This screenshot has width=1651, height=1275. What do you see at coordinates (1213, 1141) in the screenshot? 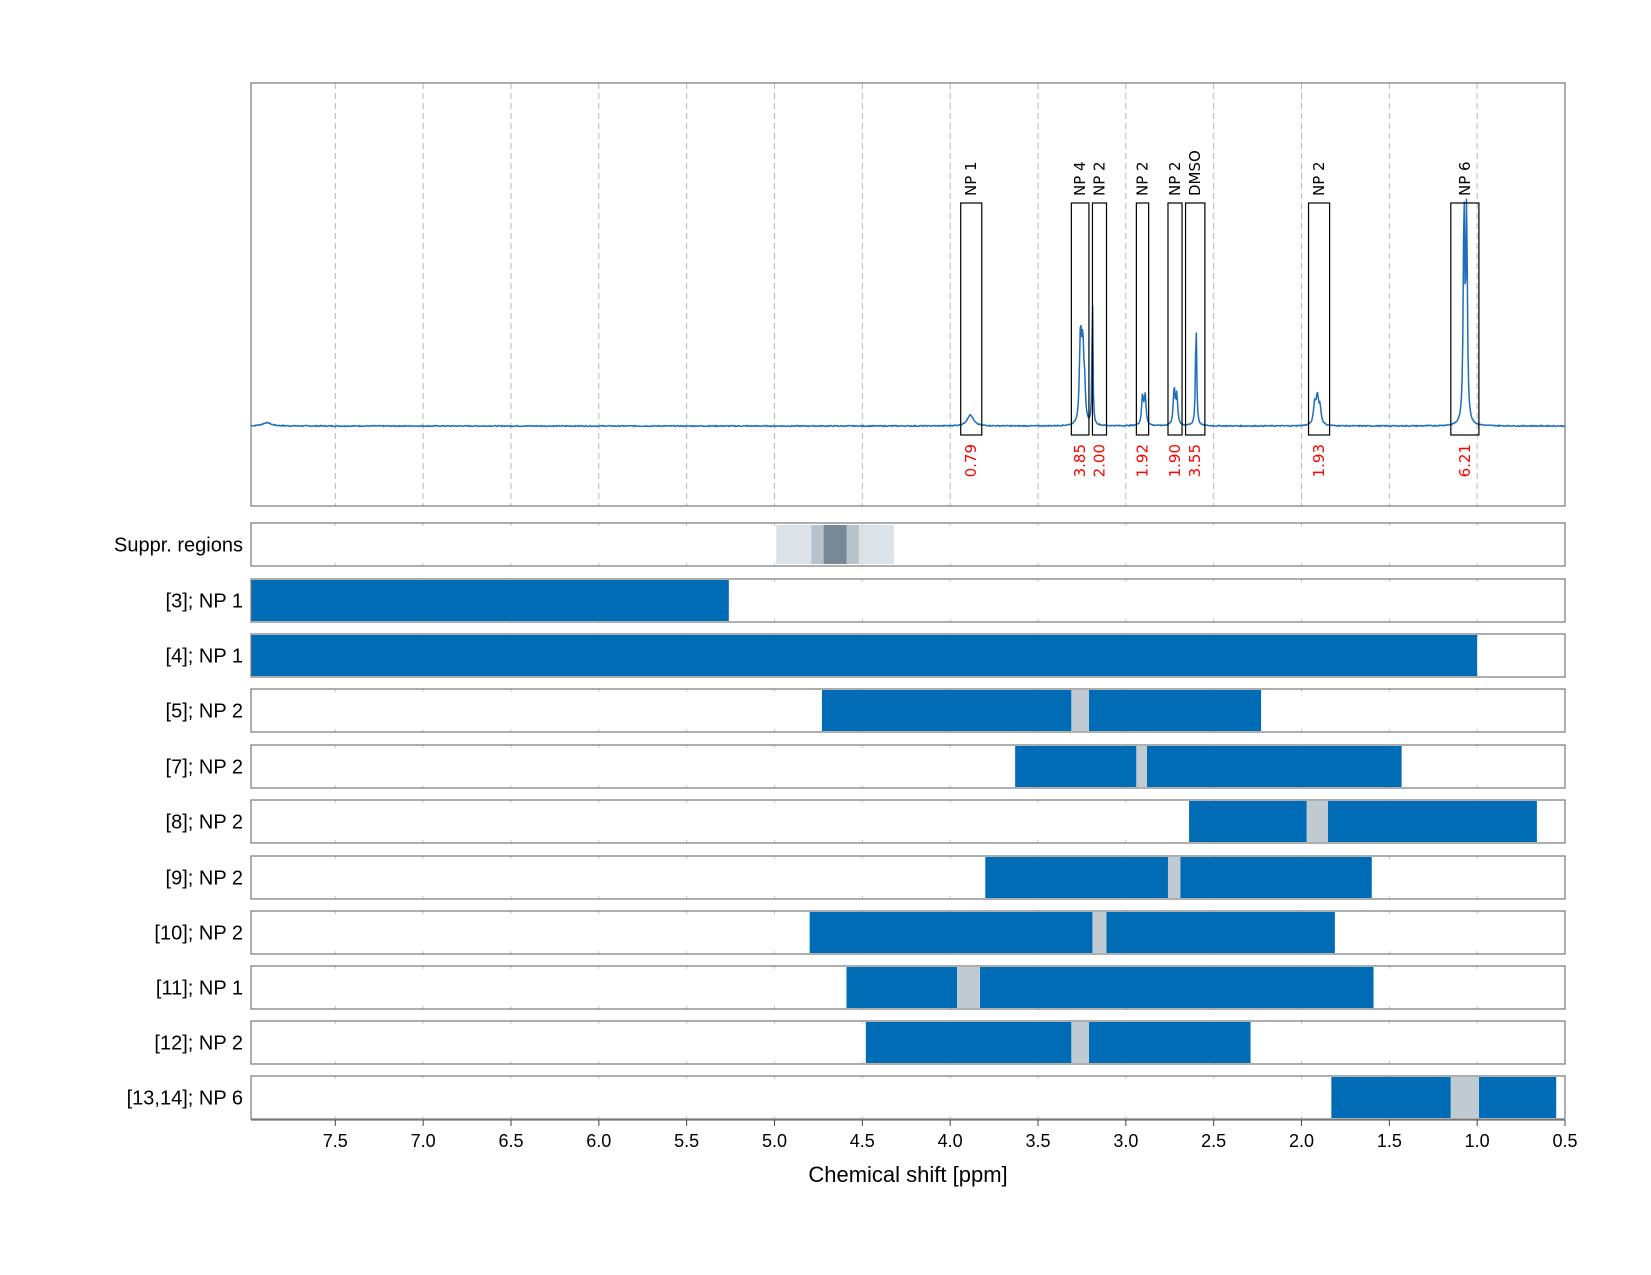
I see `x-tick-label: 2.5` at bounding box center [1213, 1141].